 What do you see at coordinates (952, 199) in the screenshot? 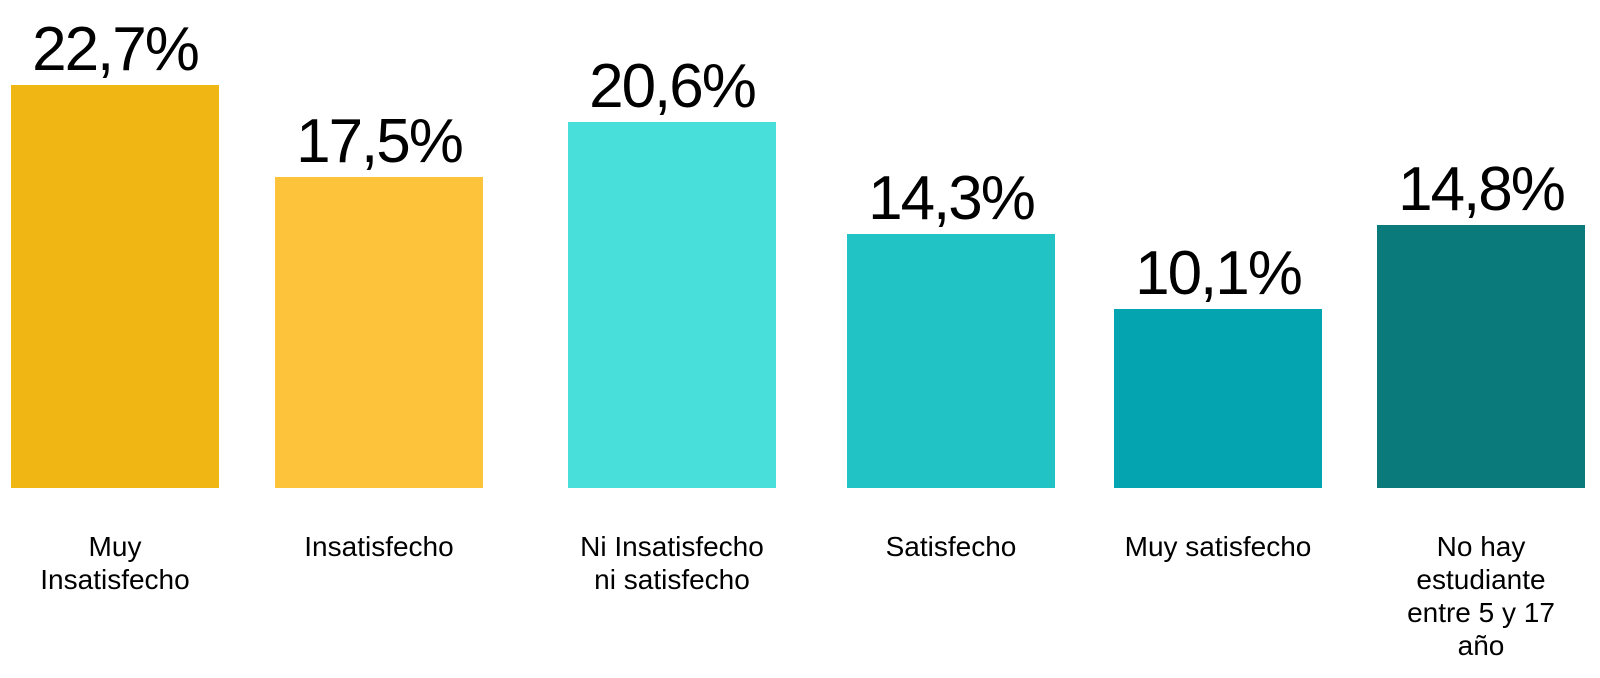
I see `value-label: 14,3%` at bounding box center [952, 199].